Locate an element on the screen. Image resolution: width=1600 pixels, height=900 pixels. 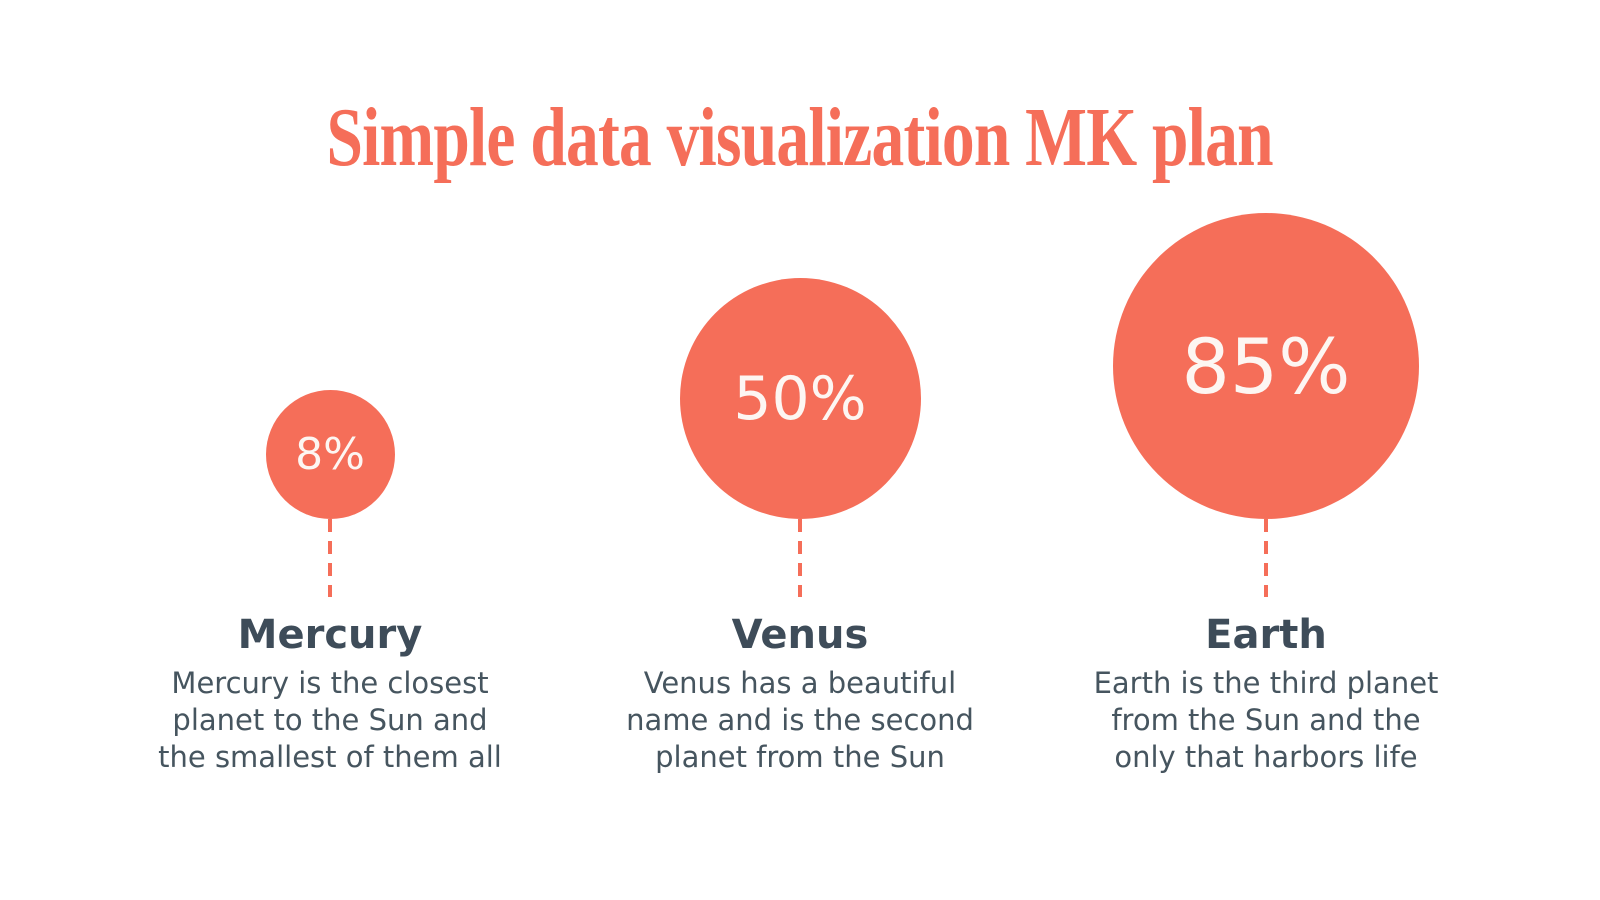
earth-percent-label: 85% is located at coordinates (1266, 366).